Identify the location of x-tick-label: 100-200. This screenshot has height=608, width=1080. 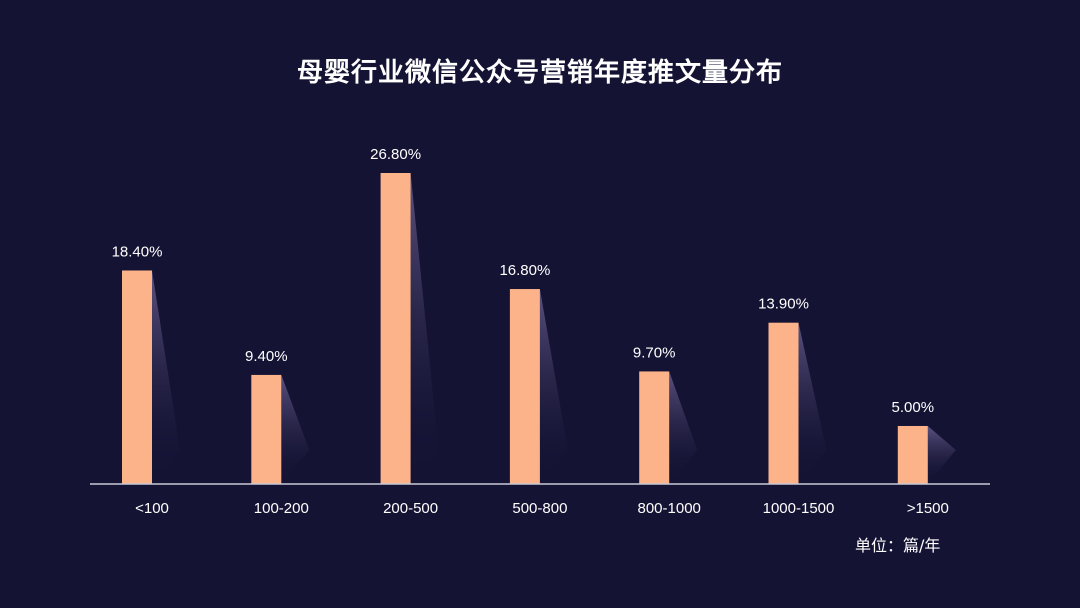
(281, 508).